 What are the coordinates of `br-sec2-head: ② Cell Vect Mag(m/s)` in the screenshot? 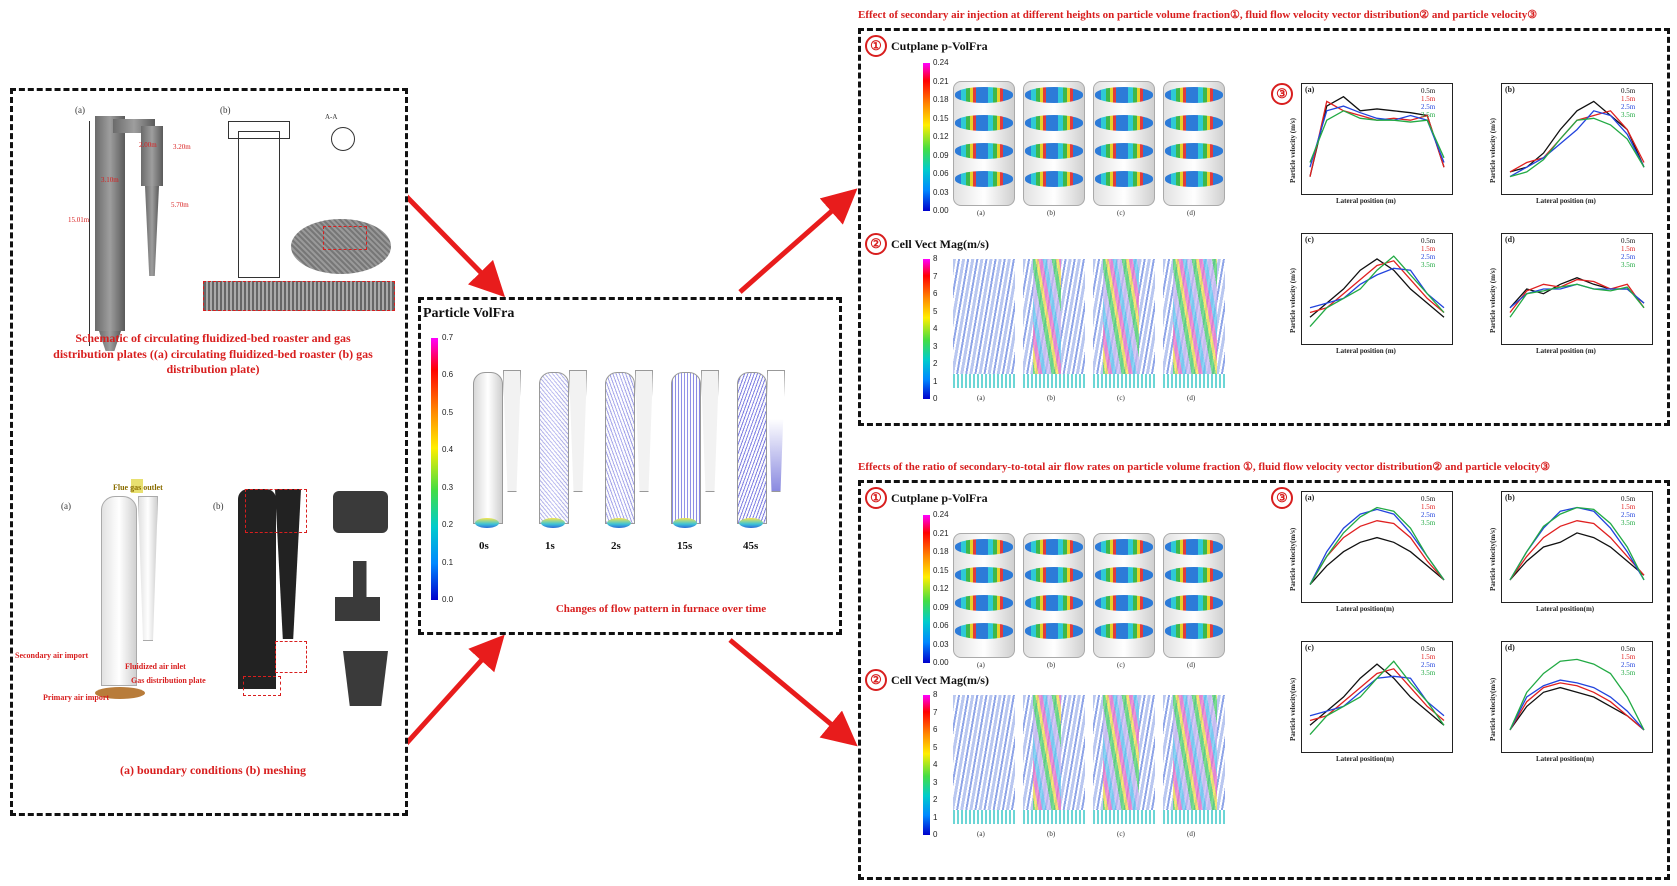 It's located at (927, 680).